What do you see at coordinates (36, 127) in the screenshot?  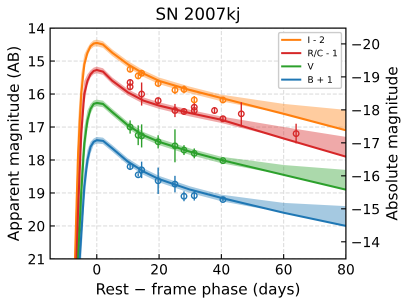 I see `y-tick-label: 17` at bounding box center [36, 127].